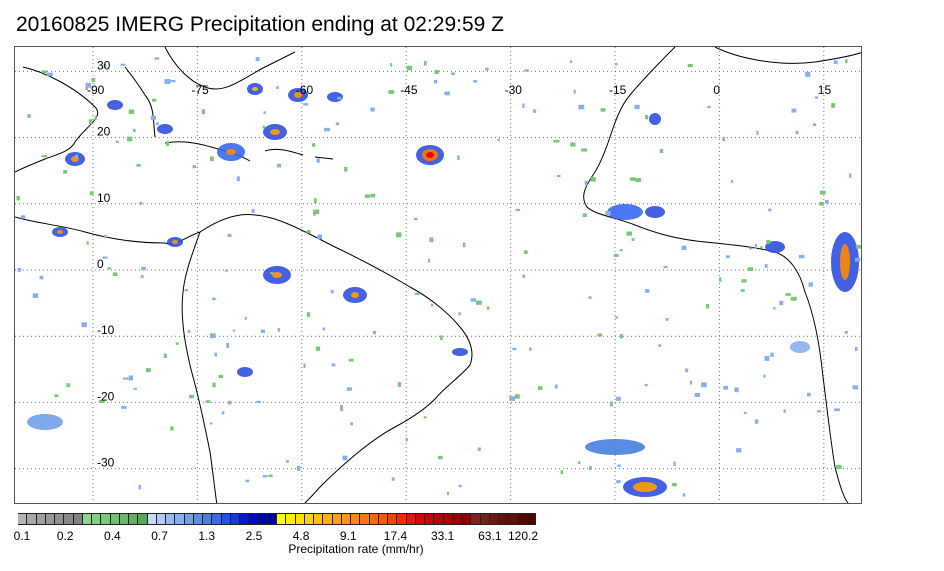  Describe the element at coordinates (514, 90) in the screenshot. I see `longitude-label: -30` at that location.